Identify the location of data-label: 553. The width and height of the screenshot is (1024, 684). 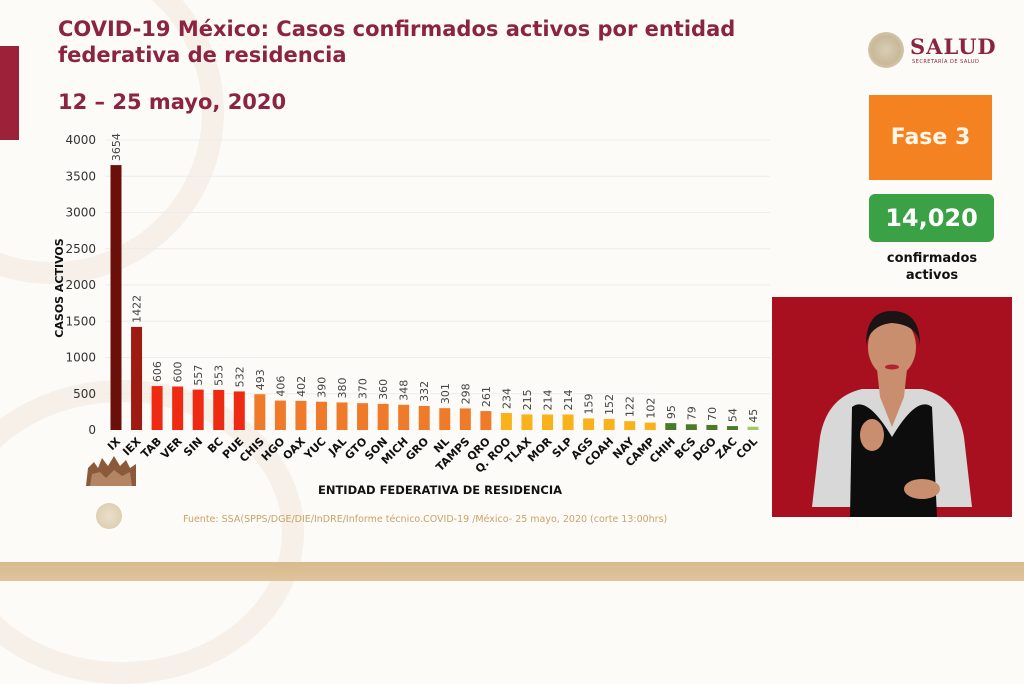
(219, 375).